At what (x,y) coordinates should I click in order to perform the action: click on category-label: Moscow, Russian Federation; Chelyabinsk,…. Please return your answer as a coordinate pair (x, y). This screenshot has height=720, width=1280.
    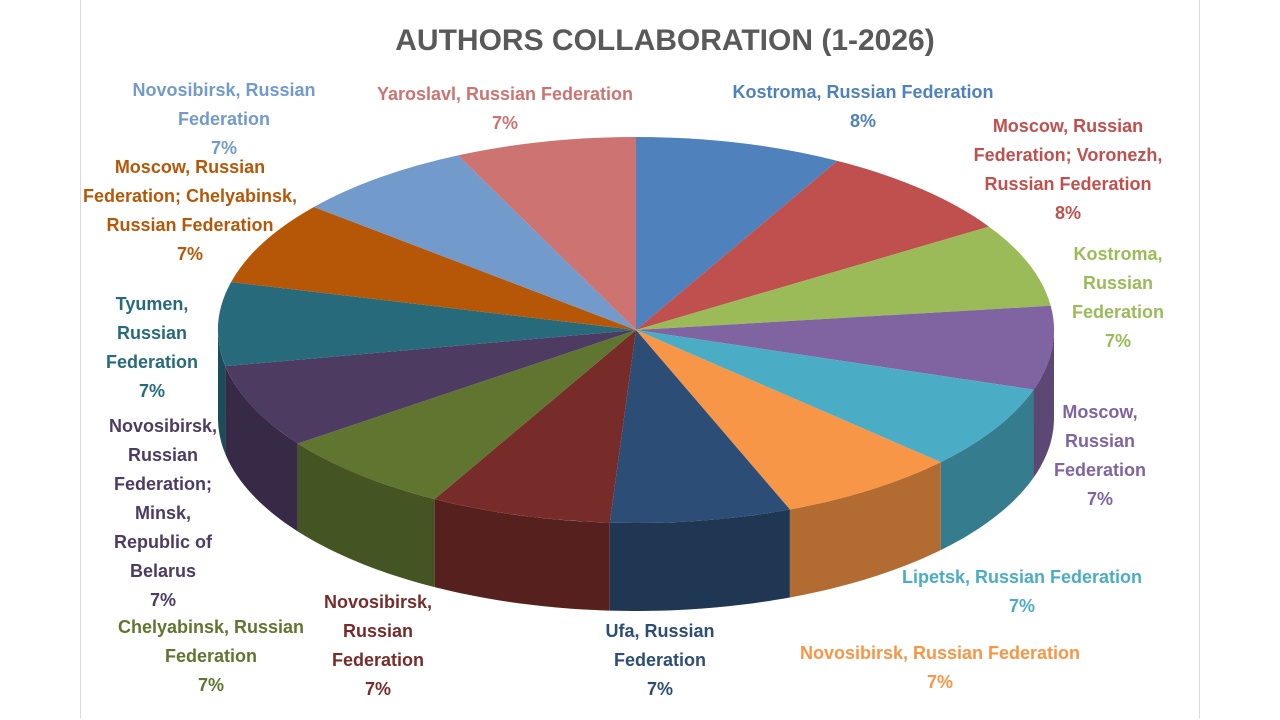
    Looking at the image, I should click on (190, 196).